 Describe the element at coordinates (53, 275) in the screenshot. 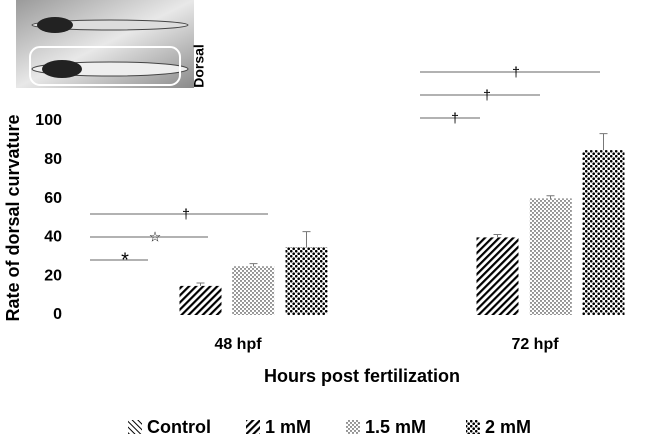

I see `y-tick-label: 20` at that location.